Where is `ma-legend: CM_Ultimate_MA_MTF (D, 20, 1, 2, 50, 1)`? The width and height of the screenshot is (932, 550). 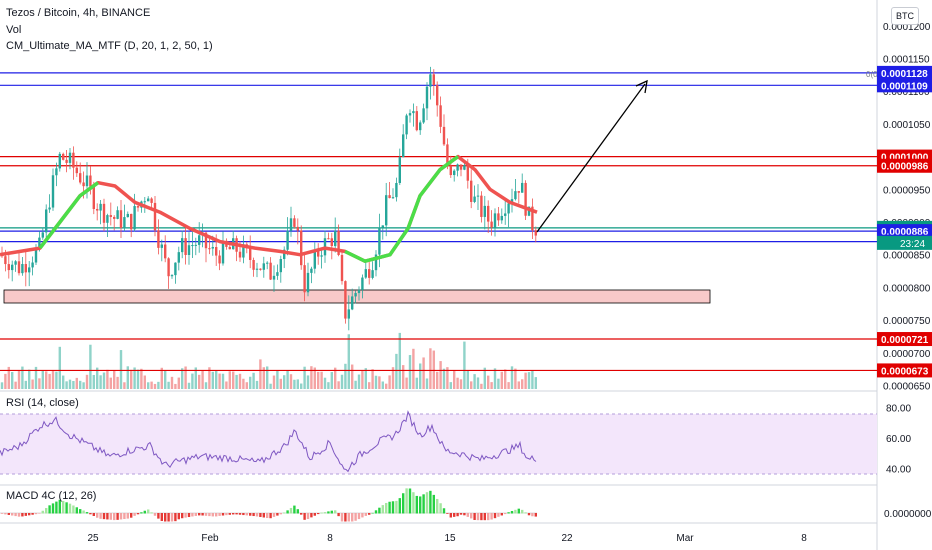 ma-legend: CM_Ultimate_MA_MTF (D, 20, 1, 2, 50, 1) is located at coordinates (109, 46).